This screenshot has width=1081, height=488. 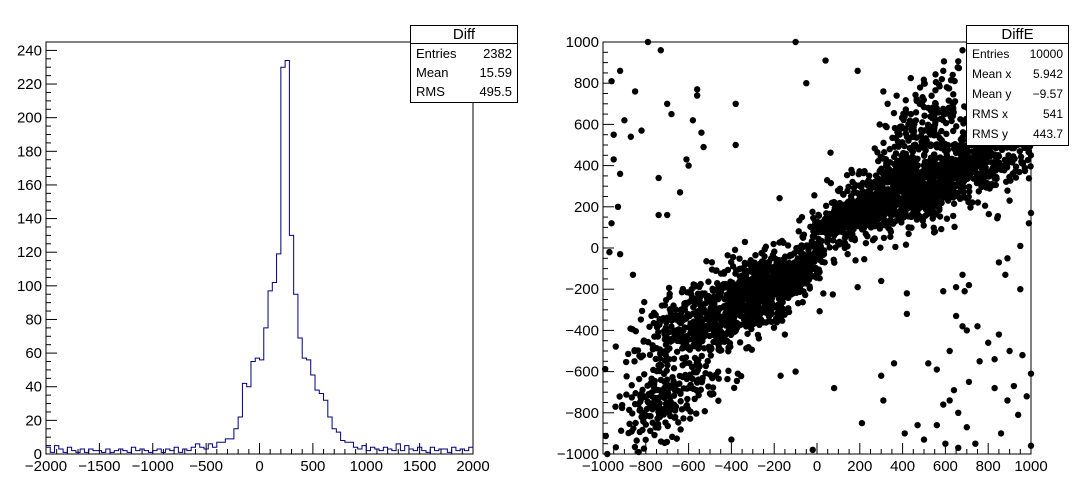 I want to click on x-tick-label: 500, so click(x=312, y=466).